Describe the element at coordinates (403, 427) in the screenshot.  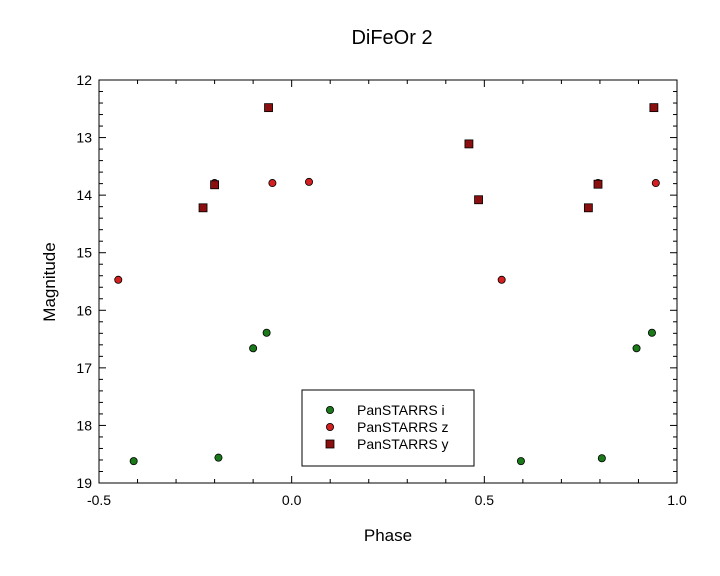
I see `legend-label: PanSTARRS z` at that location.